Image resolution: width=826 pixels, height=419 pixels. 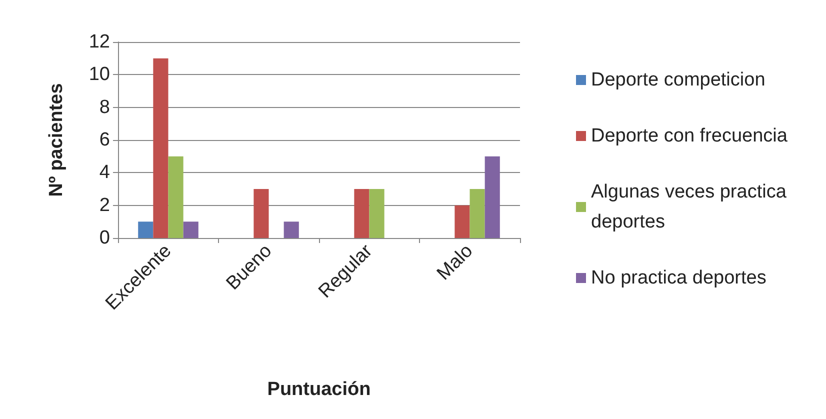 I want to click on y-tick-label: 12, so click(x=99, y=42).